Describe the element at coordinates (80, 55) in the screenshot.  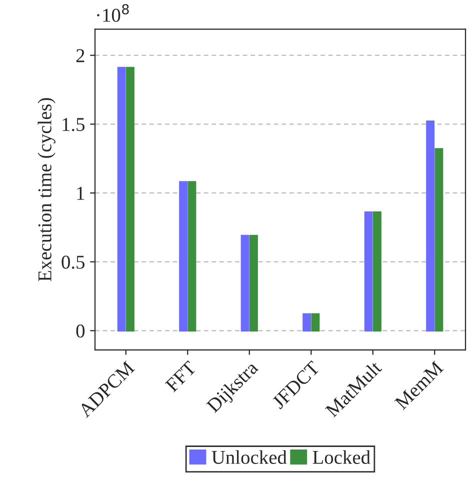
I see `y-tick-label: 2` at that location.